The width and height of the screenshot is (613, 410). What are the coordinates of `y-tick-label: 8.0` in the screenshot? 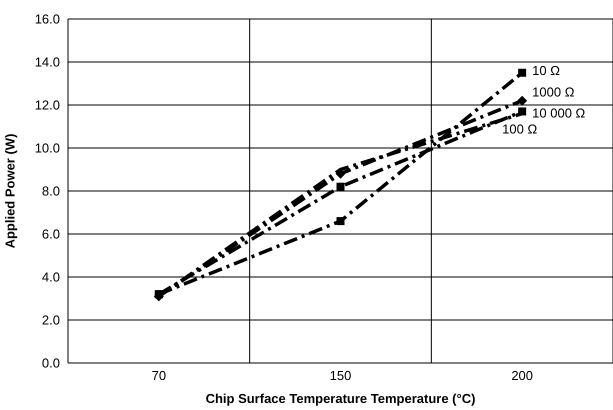 It's located at (51, 191).